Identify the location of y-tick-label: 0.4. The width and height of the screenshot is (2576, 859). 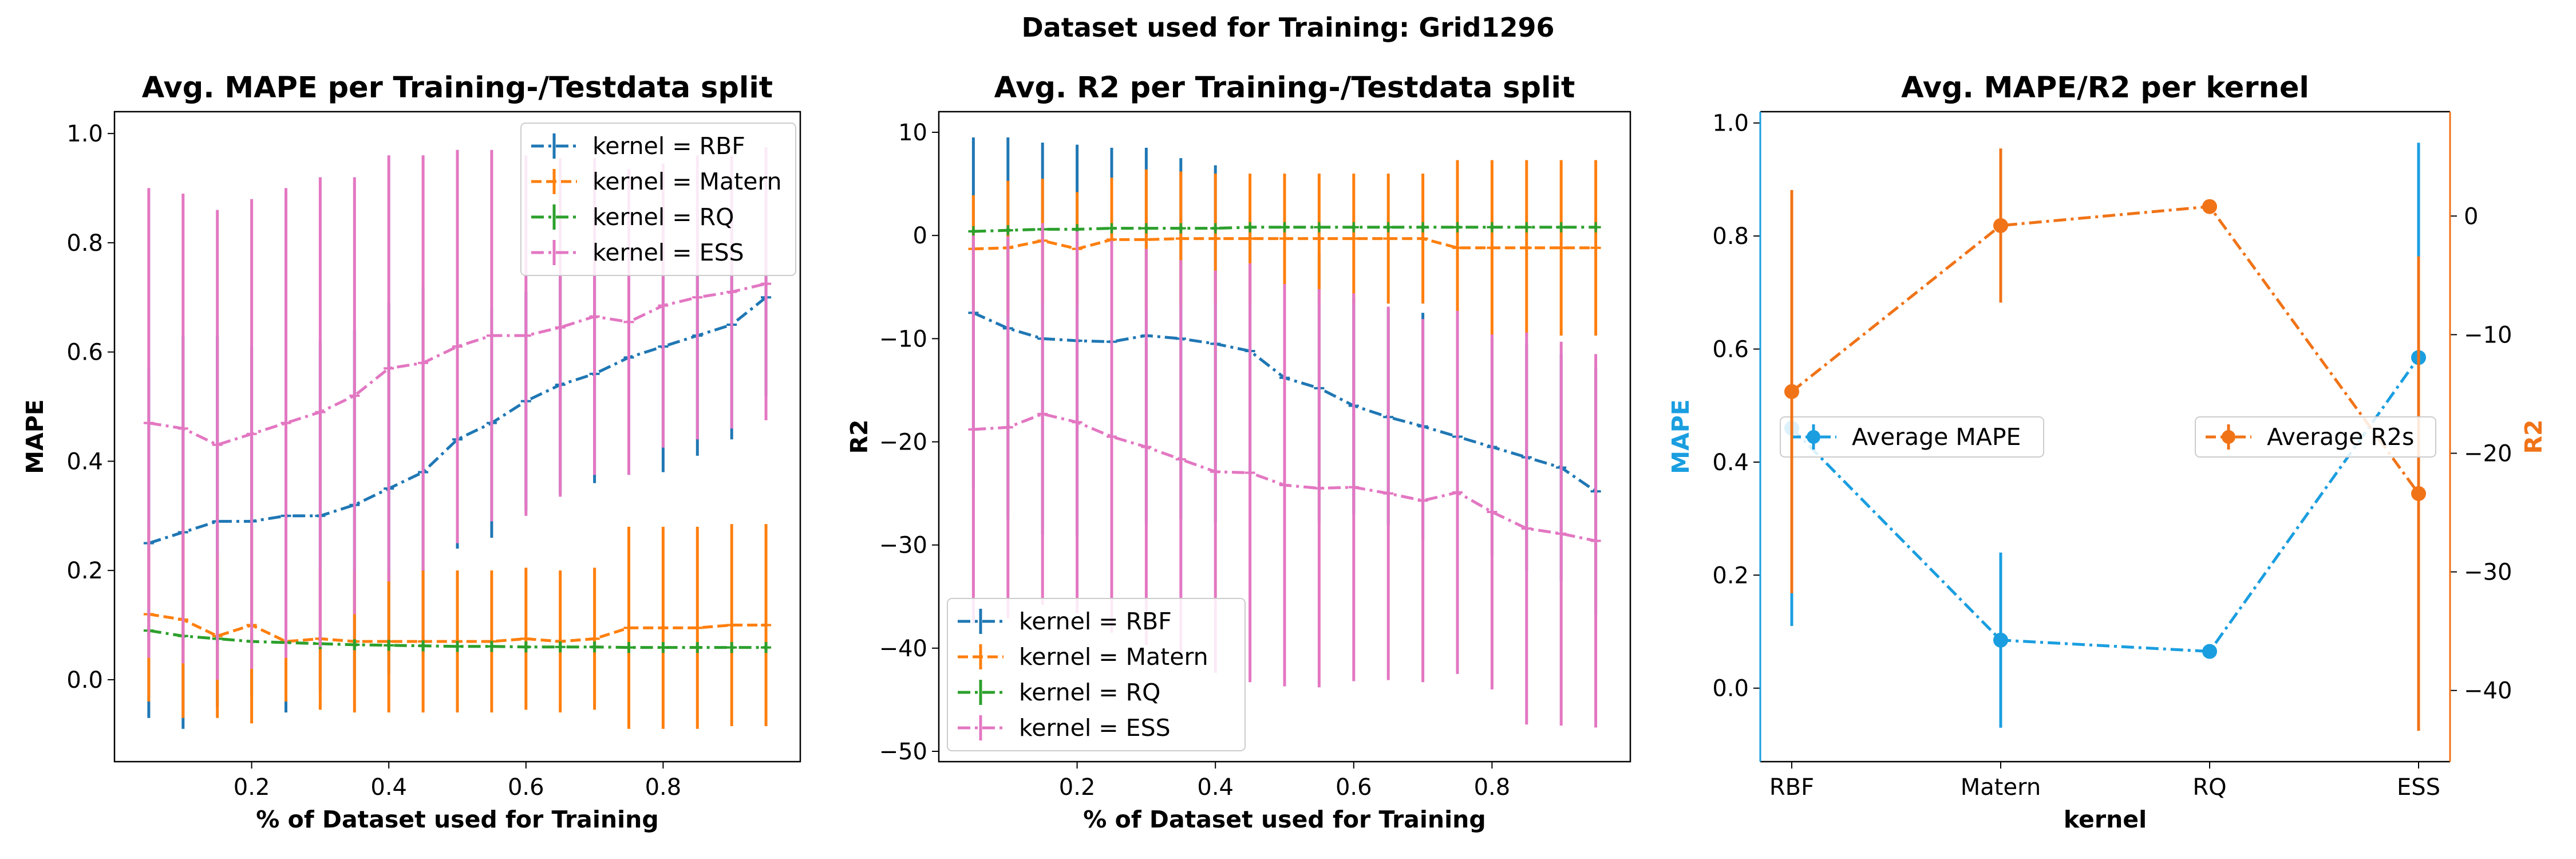
(84, 461).